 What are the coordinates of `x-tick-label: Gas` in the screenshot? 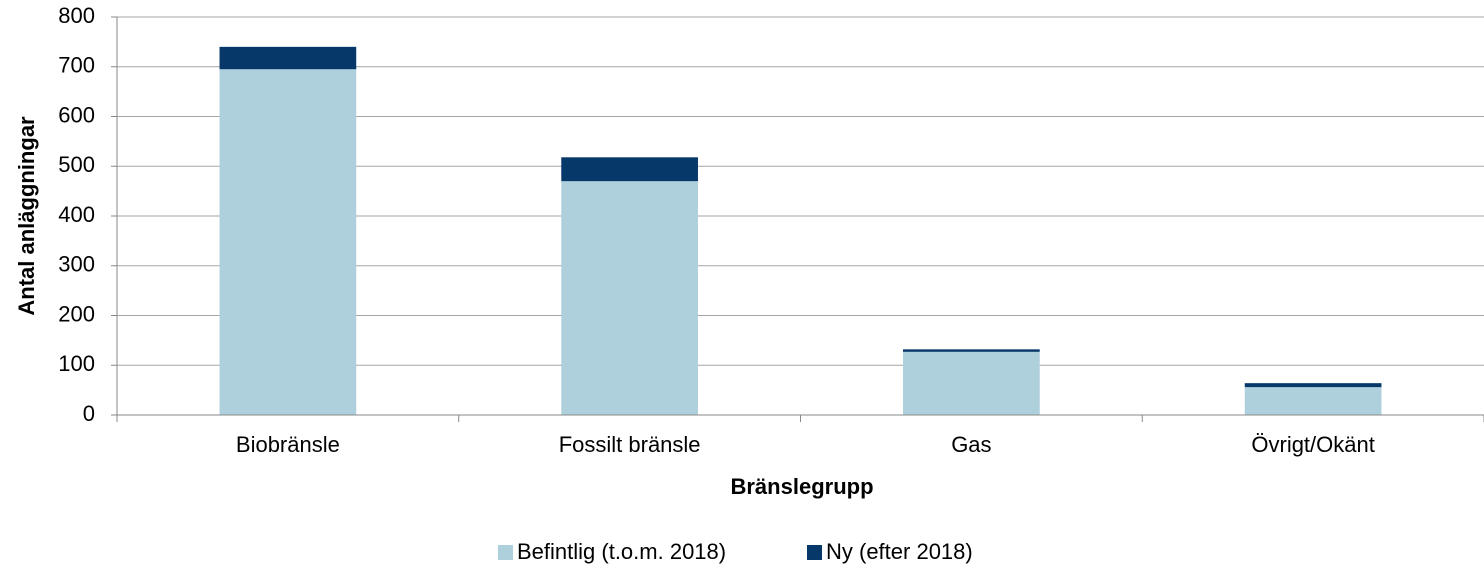 It's located at (971, 444).